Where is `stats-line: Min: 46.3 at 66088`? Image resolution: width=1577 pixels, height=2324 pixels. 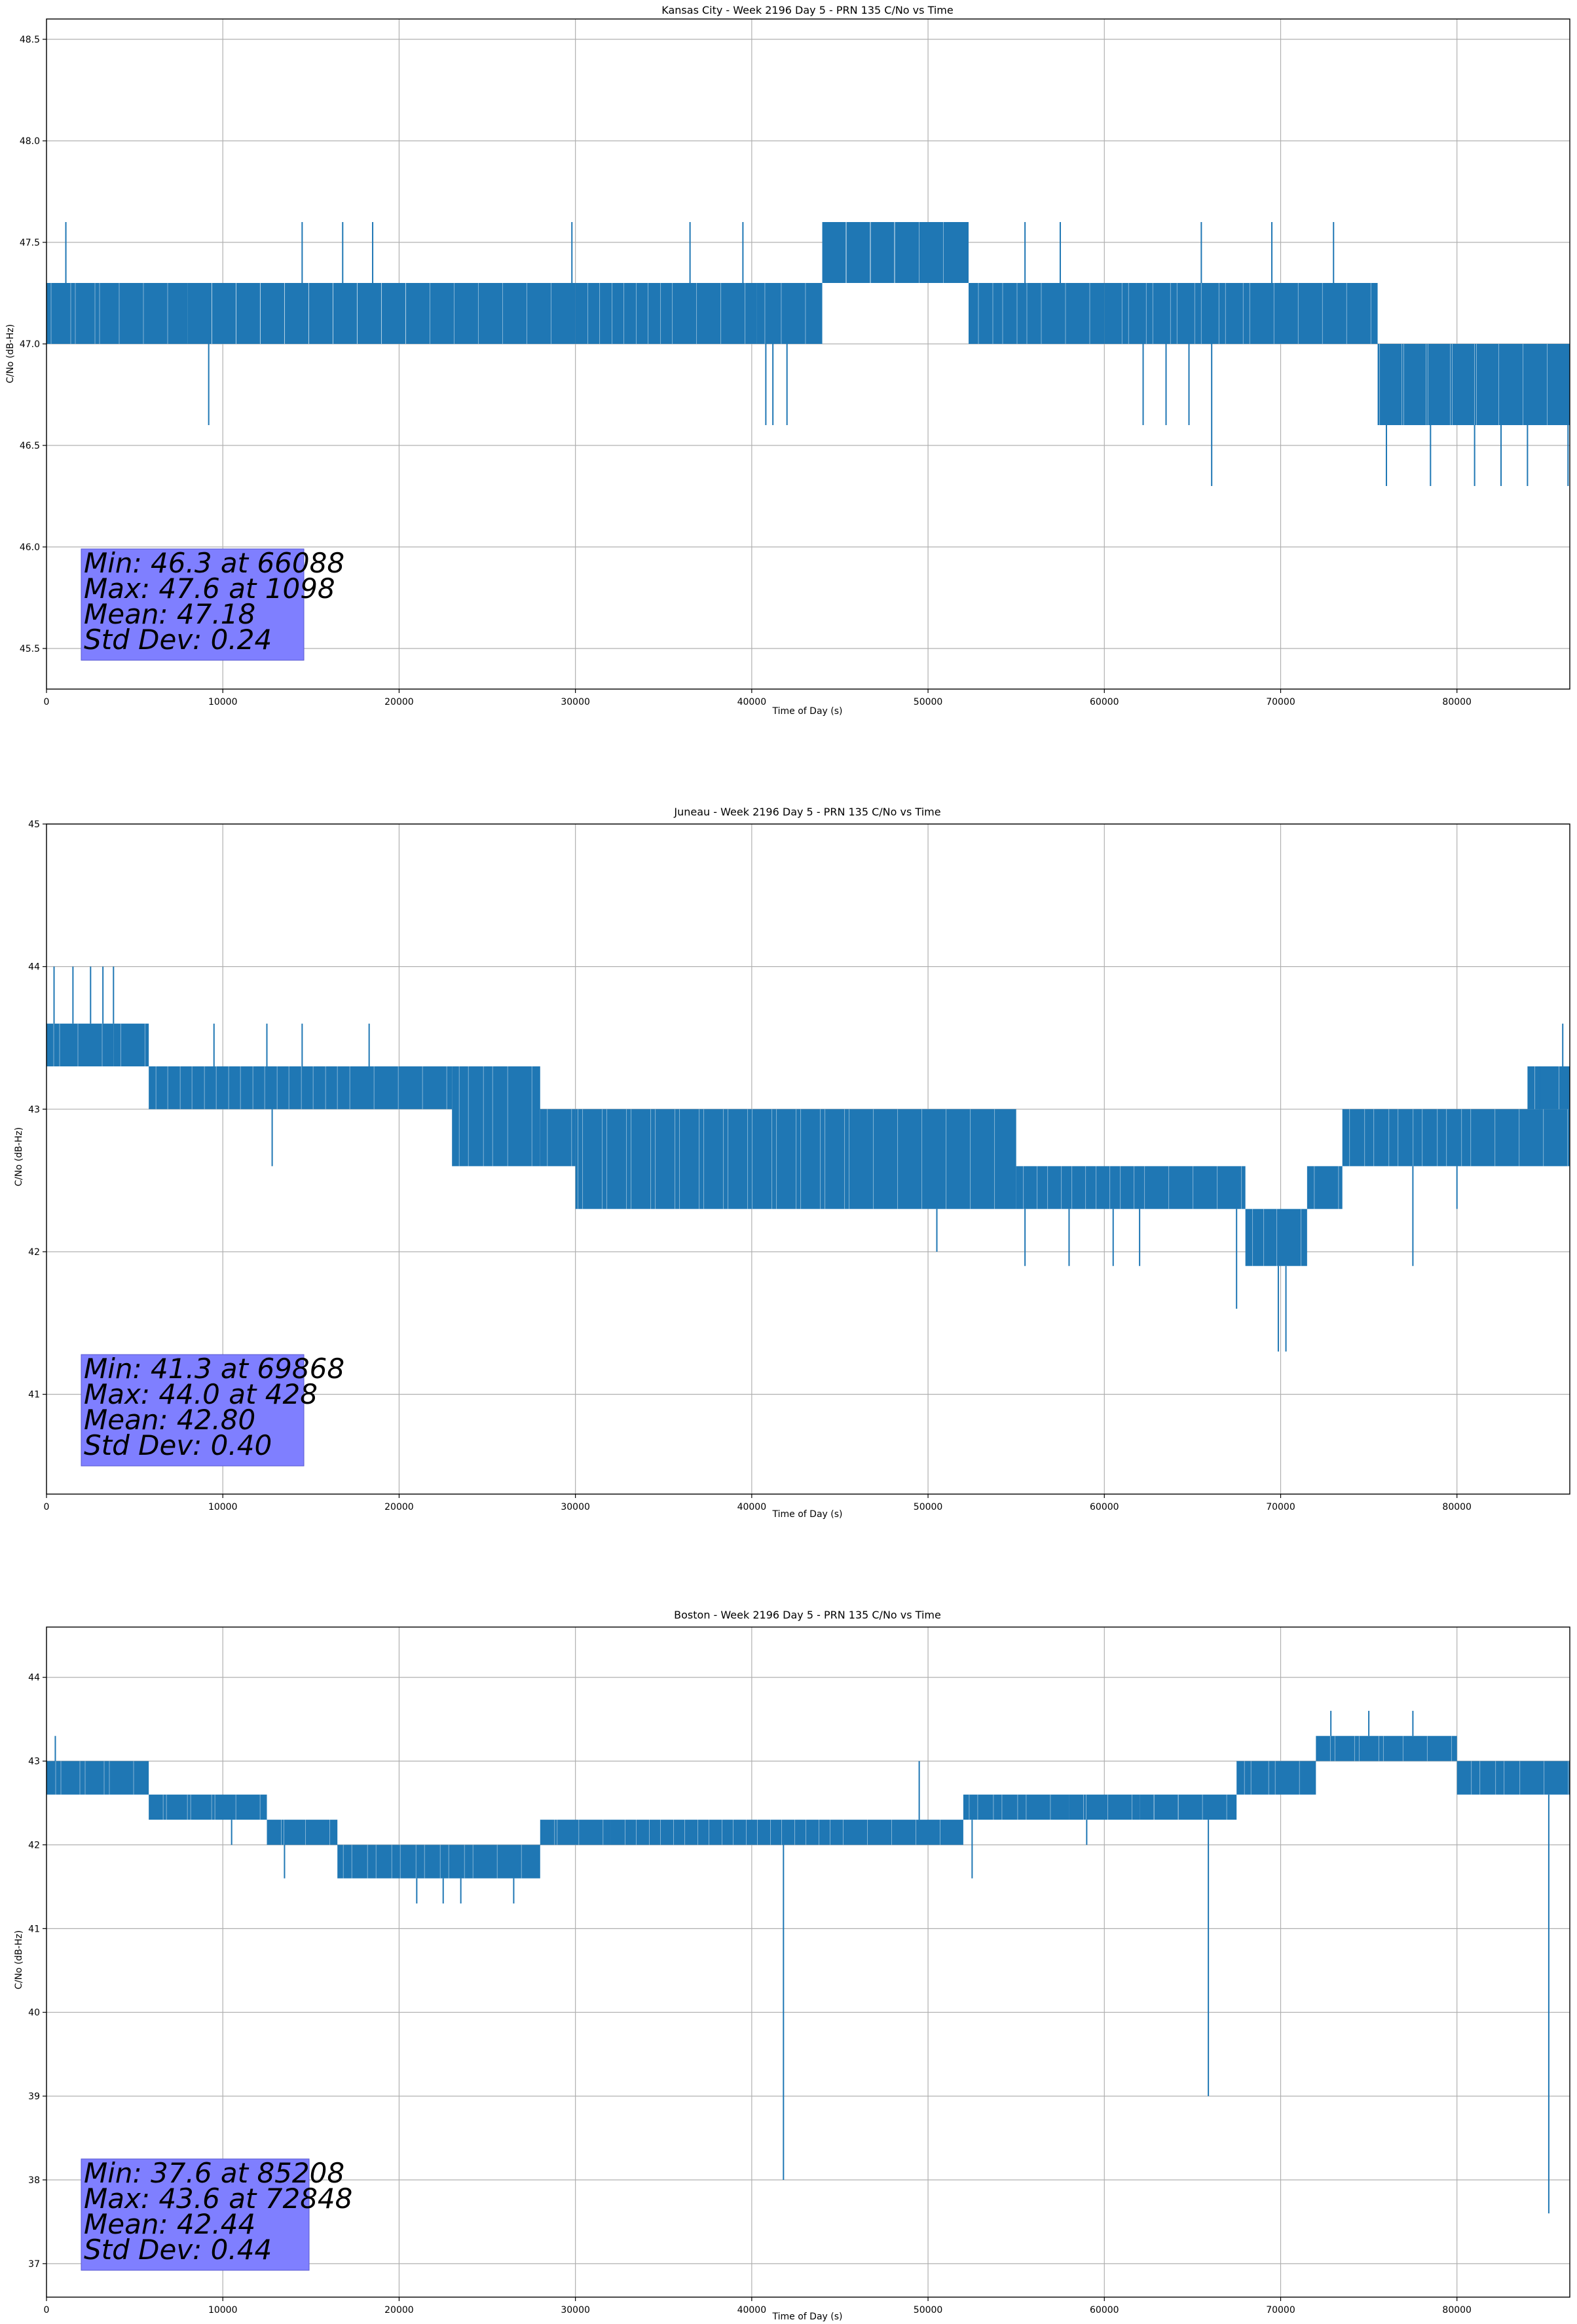 stats-line: Min: 46.3 at 66088 is located at coordinates (214, 563).